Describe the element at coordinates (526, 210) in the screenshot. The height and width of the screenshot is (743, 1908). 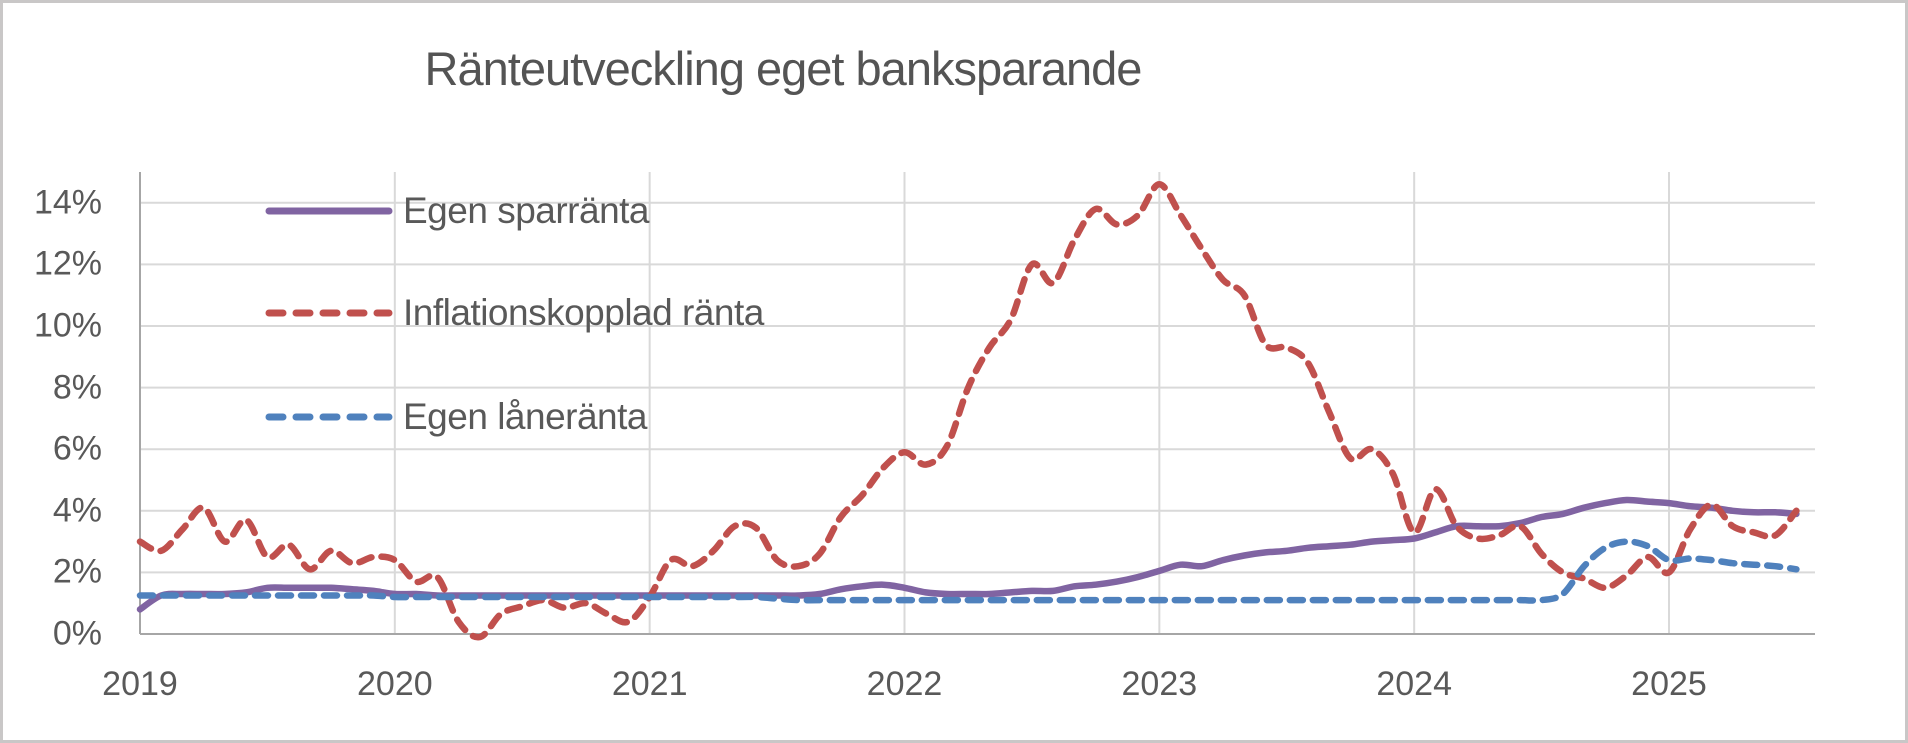
I see `legend-label-egen-sparranta: Egen sparränta` at that location.